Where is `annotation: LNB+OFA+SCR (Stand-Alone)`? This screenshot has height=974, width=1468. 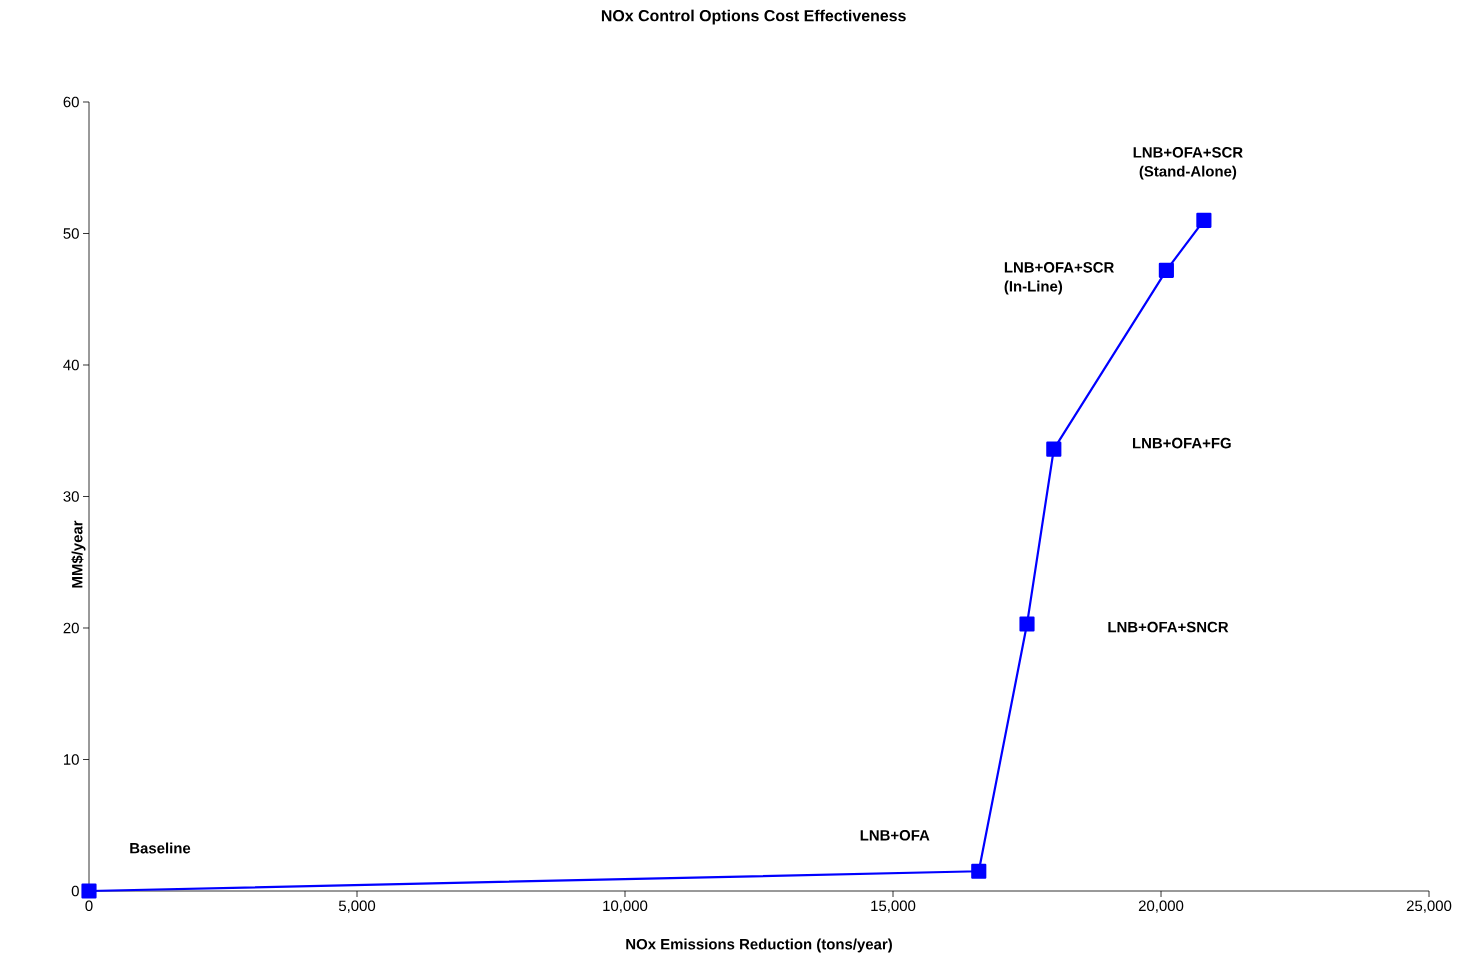
annotation: LNB+OFA+SCR (Stand-Alone) is located at coordinates (1188, 163).